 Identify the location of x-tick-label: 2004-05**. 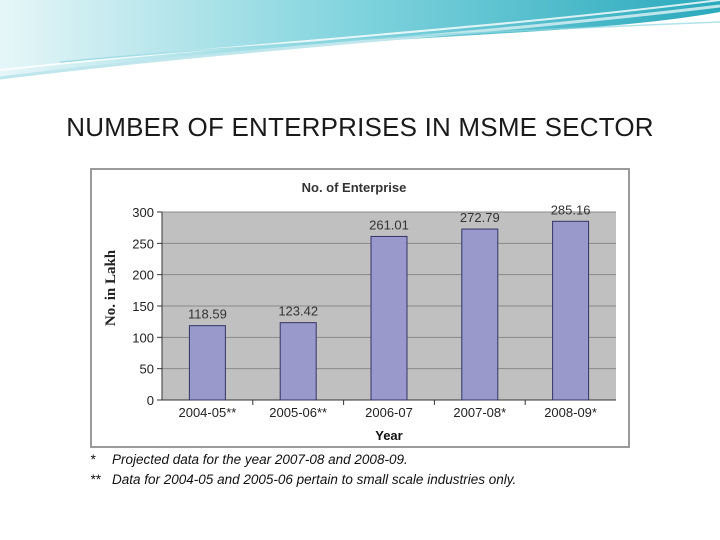
(207, 412).